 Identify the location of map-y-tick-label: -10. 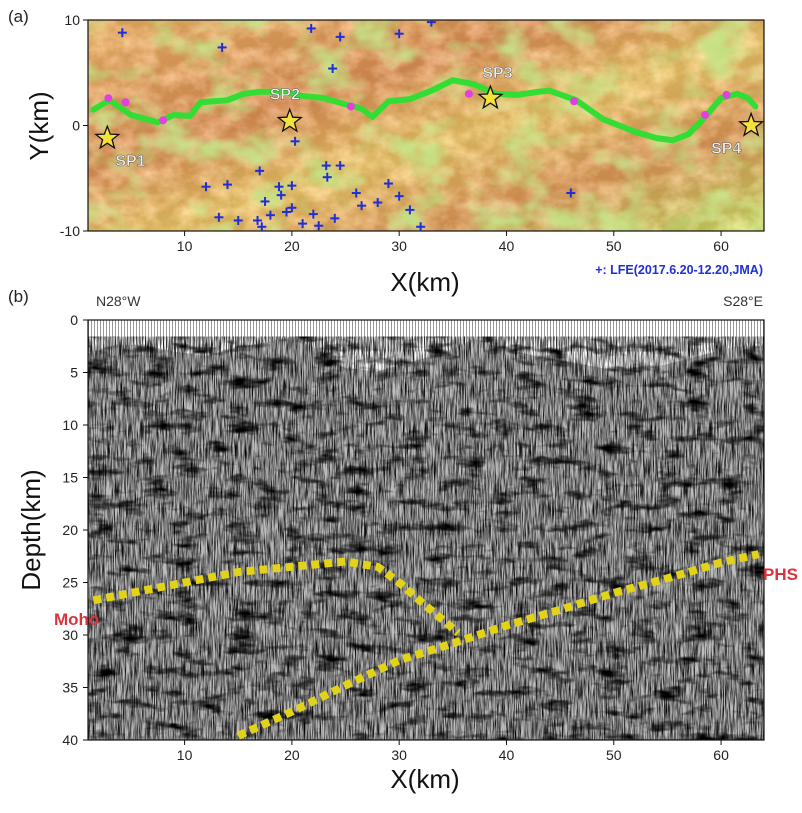
(70, 231).